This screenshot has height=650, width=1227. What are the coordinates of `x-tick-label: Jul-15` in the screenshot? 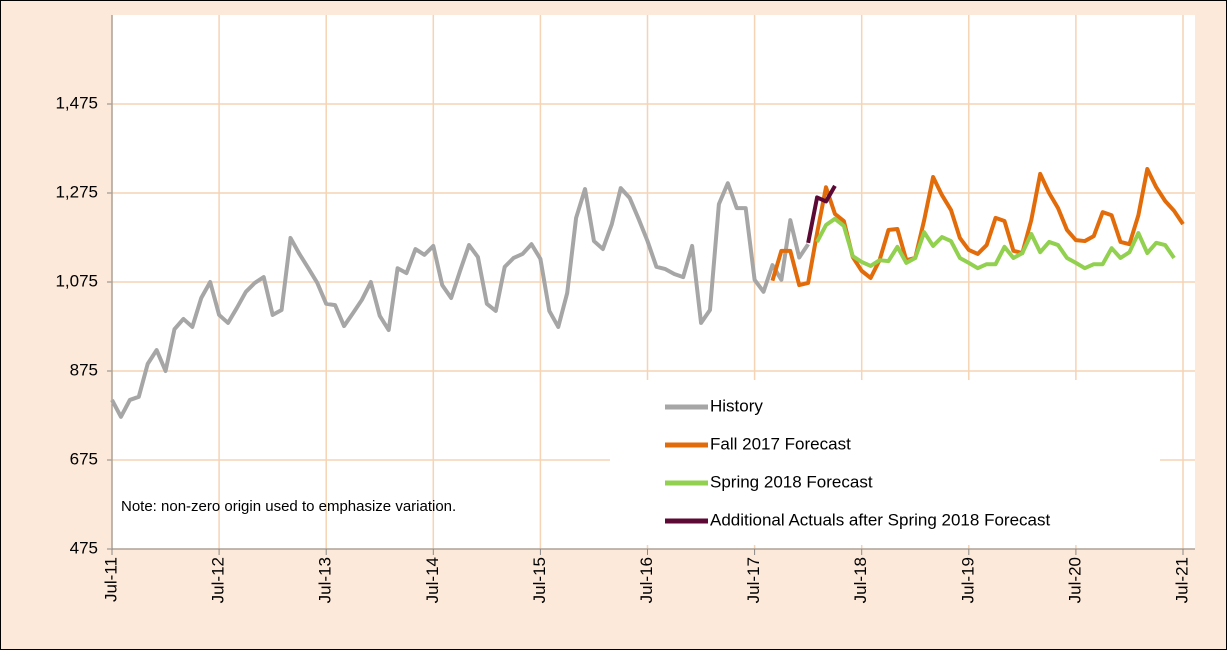 It's located at (539, 580).